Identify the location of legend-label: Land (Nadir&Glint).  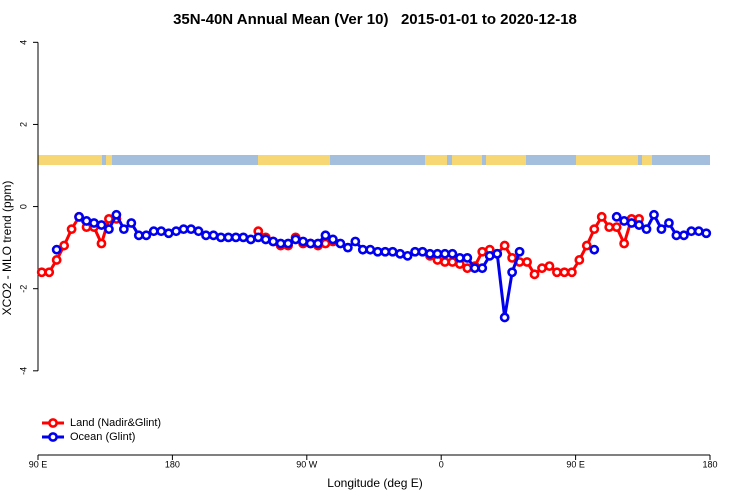
(115, 423).